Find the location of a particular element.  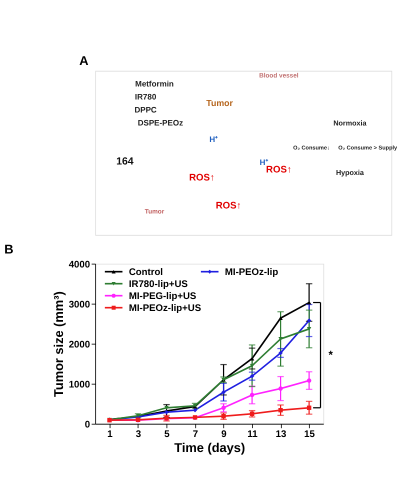

x-axis-title: Time (days) is located at coordinates (210, 448).